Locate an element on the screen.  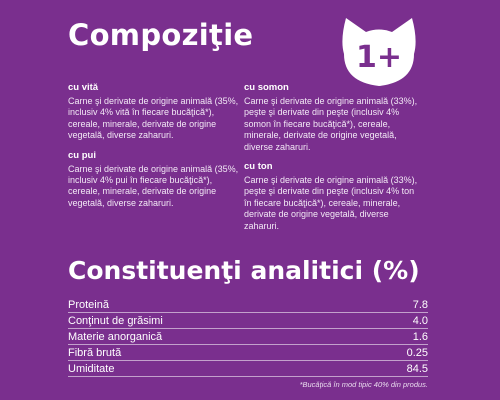
section-title: cu somon is located at coordinates (266, 87).